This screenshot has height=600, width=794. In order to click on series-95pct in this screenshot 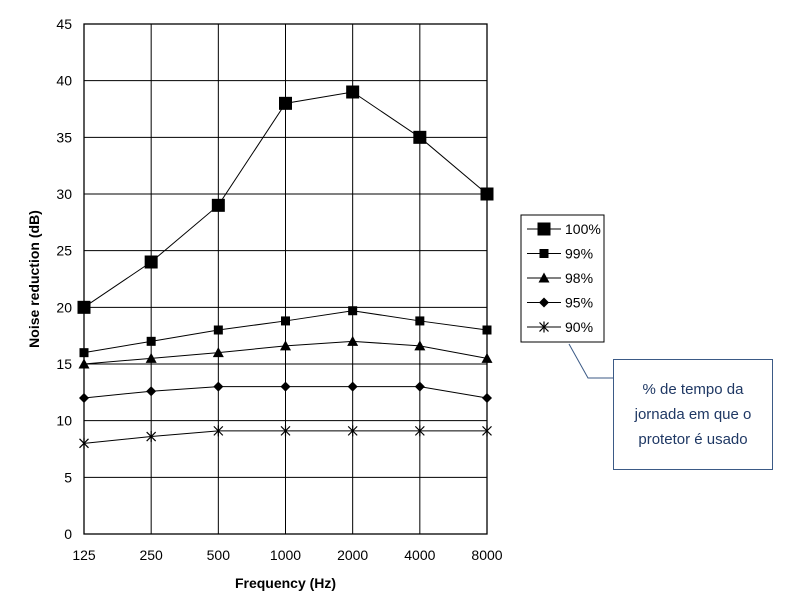, I will do `click(285, 392)`.